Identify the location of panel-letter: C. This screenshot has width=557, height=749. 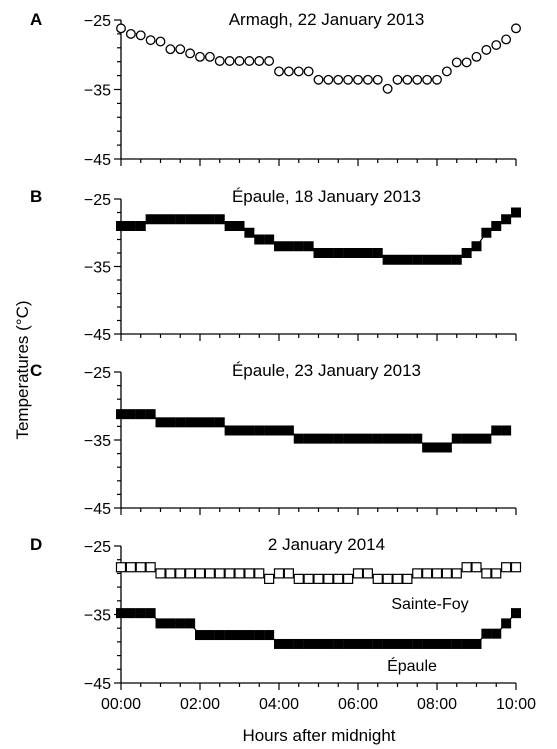
(36, 370).